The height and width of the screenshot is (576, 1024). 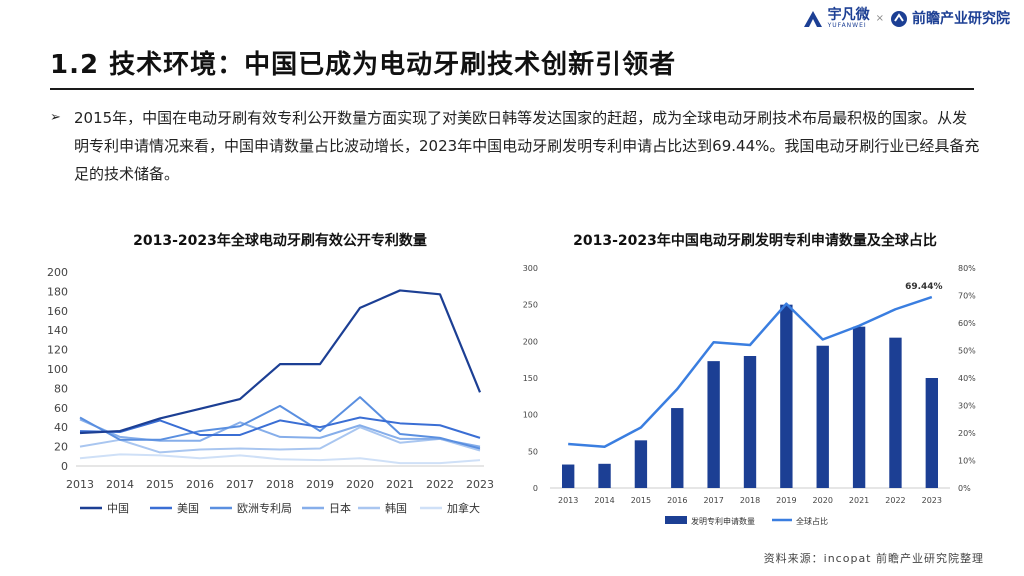 What do you see at coordinates (723, 521) in the screenshot?
I see `legend-label-bar: 发明专利申请数量` at bounding box center [723, 521].